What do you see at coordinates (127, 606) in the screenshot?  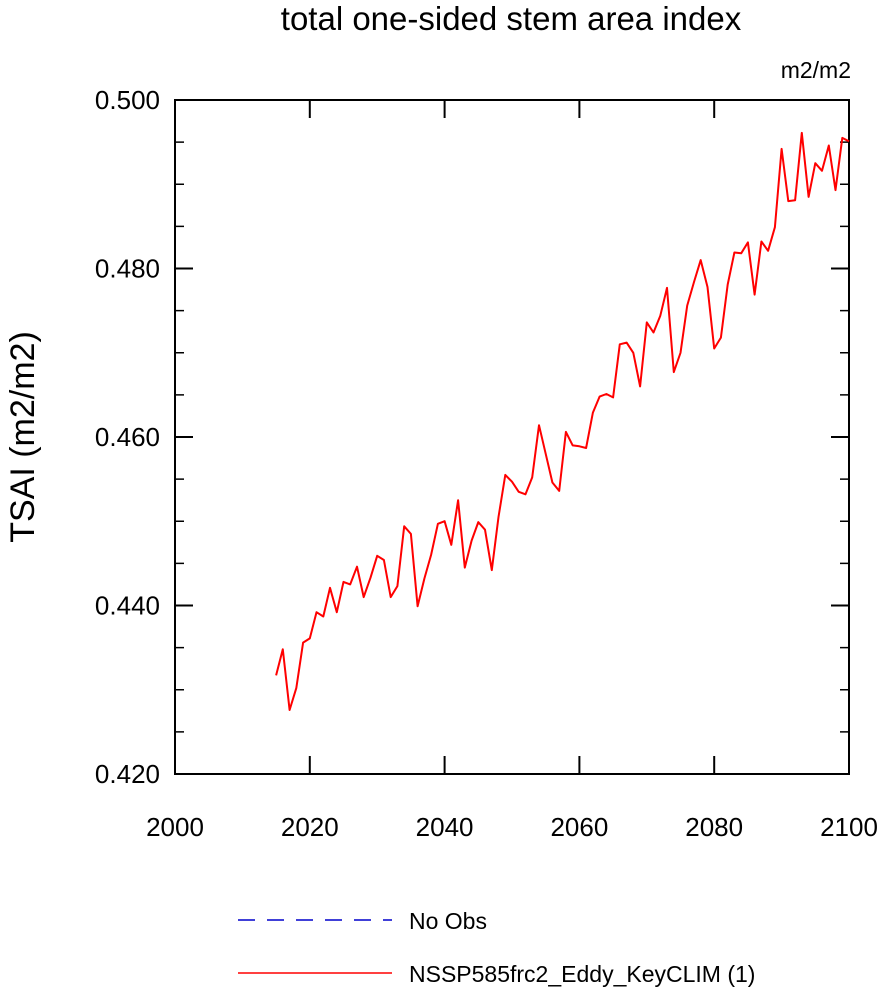 I see `y-tick-label: 0.440` at bounding box center [127, 606].